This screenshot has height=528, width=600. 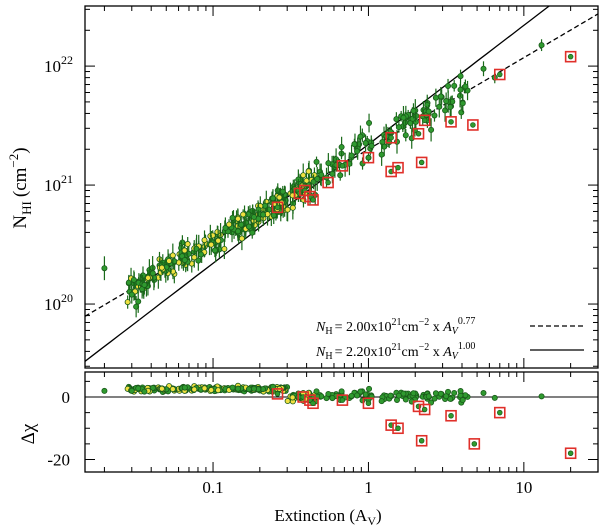 What do you see at coordinates (212, 487) in the screenshot?
I see `x-tick-label: 0.1` at bounding box center [212, 487].